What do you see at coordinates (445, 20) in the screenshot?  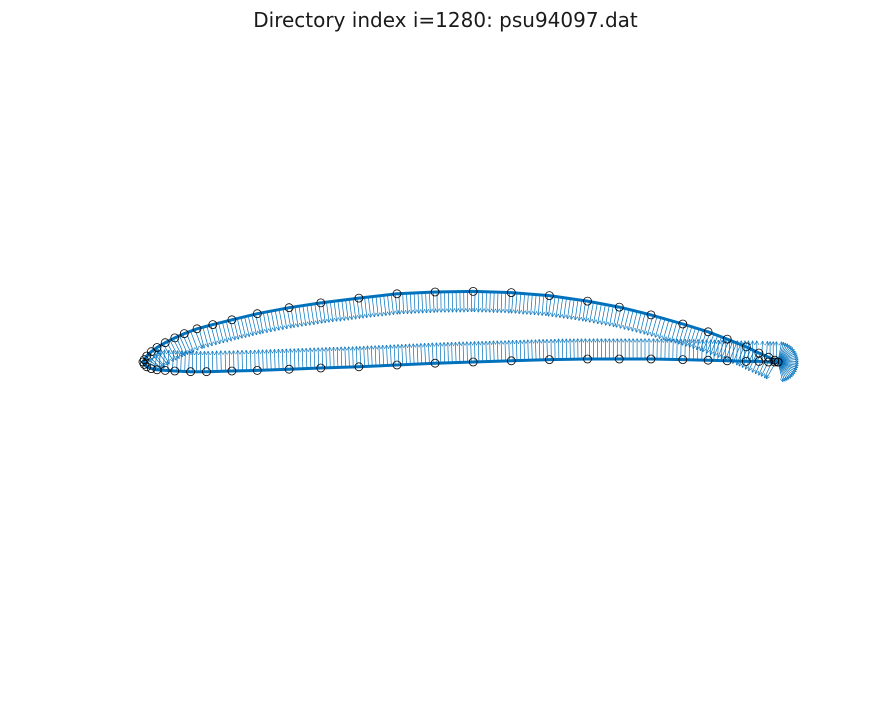 I see `chart-title: Directory index i=1280: psu94097.dat` at bounding box center [445, 20].